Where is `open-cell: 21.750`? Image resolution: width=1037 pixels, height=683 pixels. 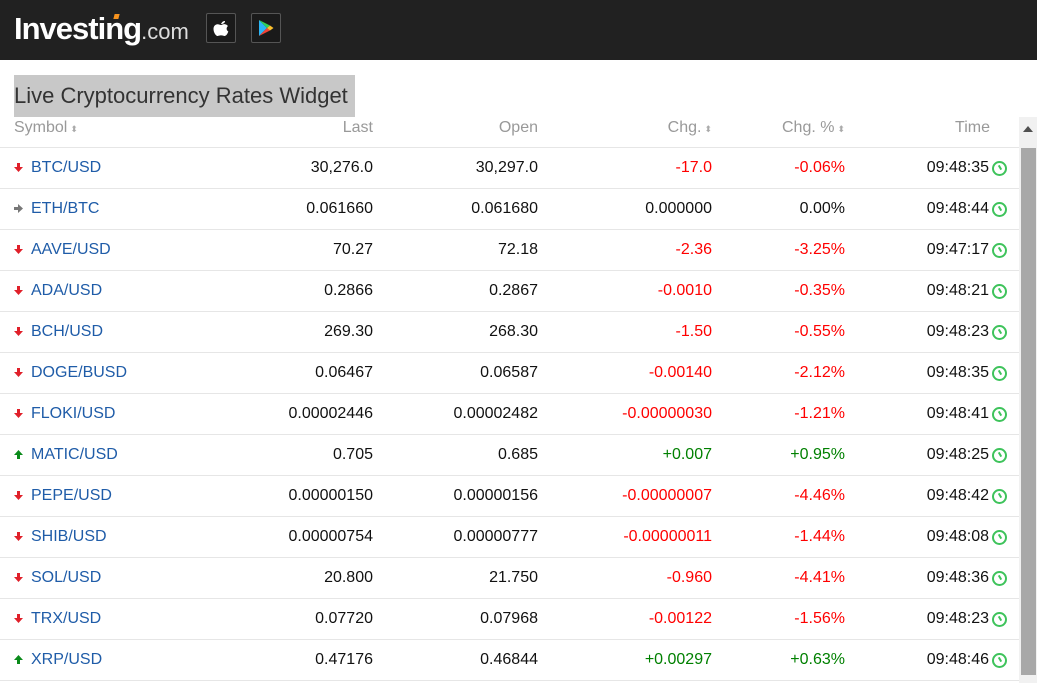
open-cell: 21.750 is located at coordinates (513, 577).